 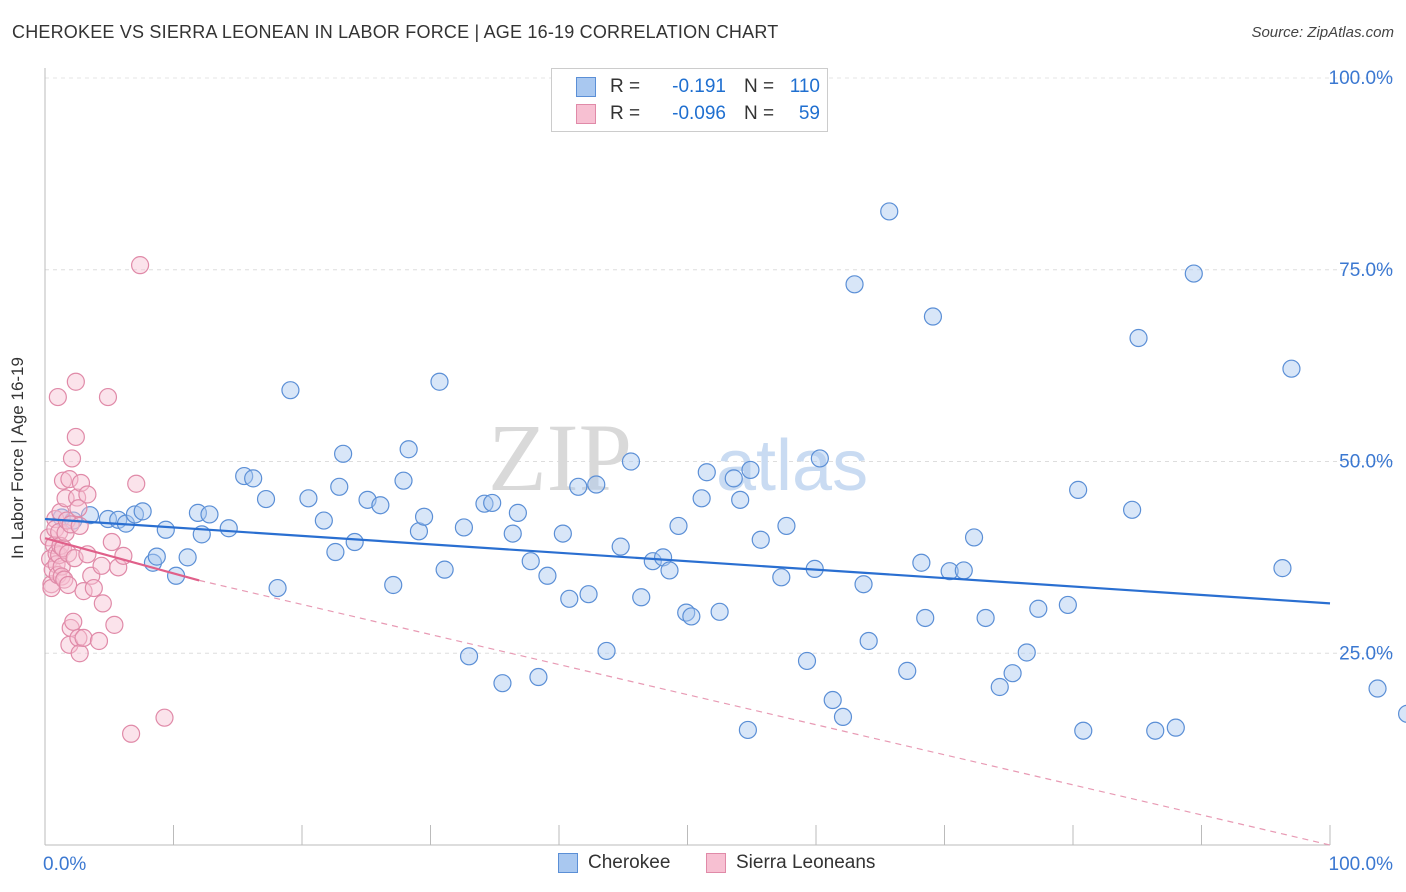 I want to click on bottom-legend-sierra-leoneans: Sierra Leoneans, so click(x=790, y=863).